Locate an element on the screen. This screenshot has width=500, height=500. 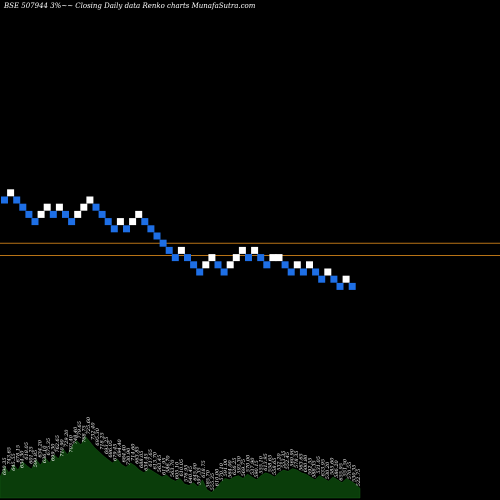
volume-label: 585.60 is located at coordinates (332, 466).